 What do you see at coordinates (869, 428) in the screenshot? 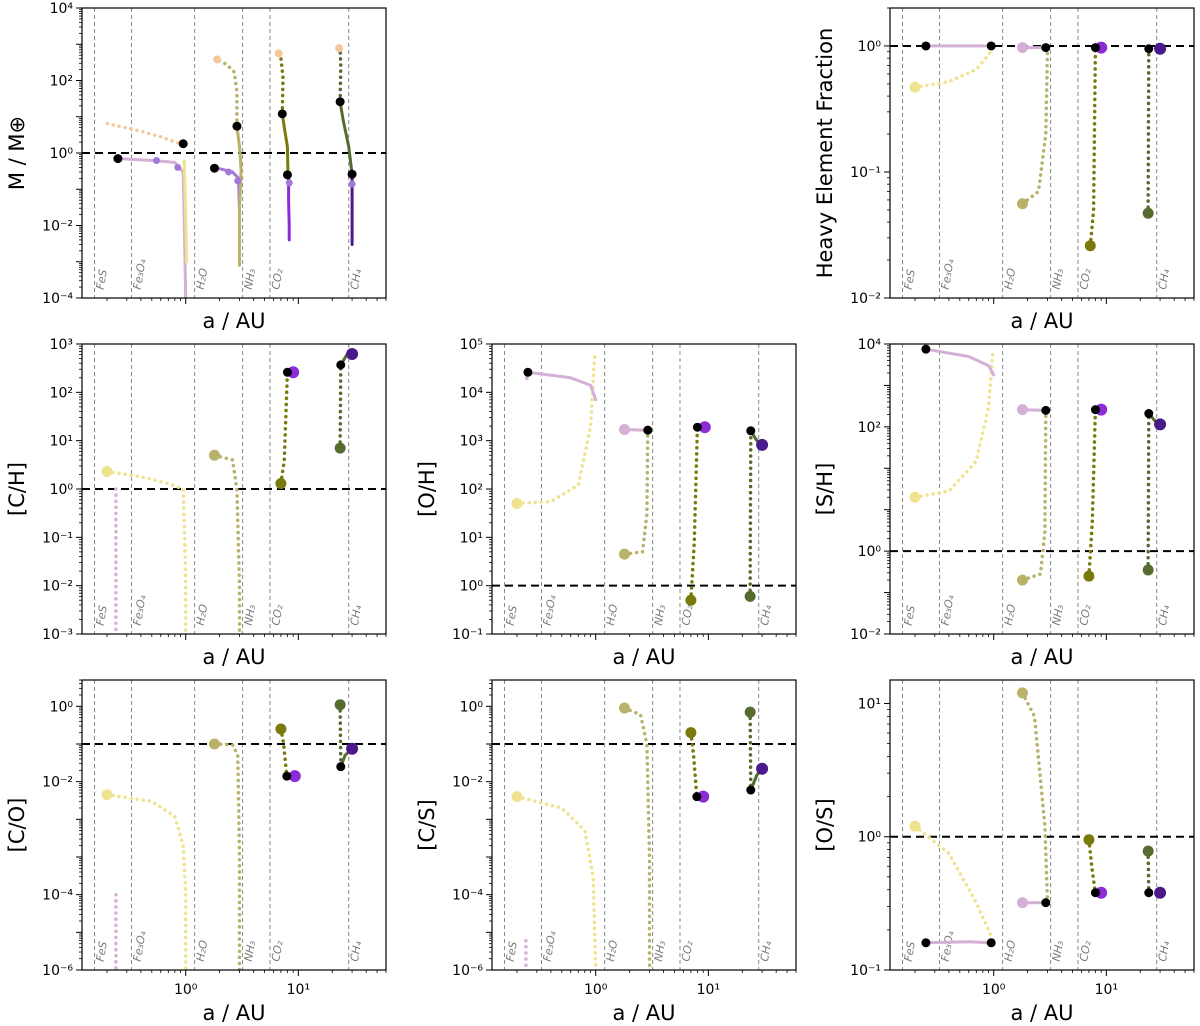
I see `y-tick-label: 10²` at bounding box center [869, 428].